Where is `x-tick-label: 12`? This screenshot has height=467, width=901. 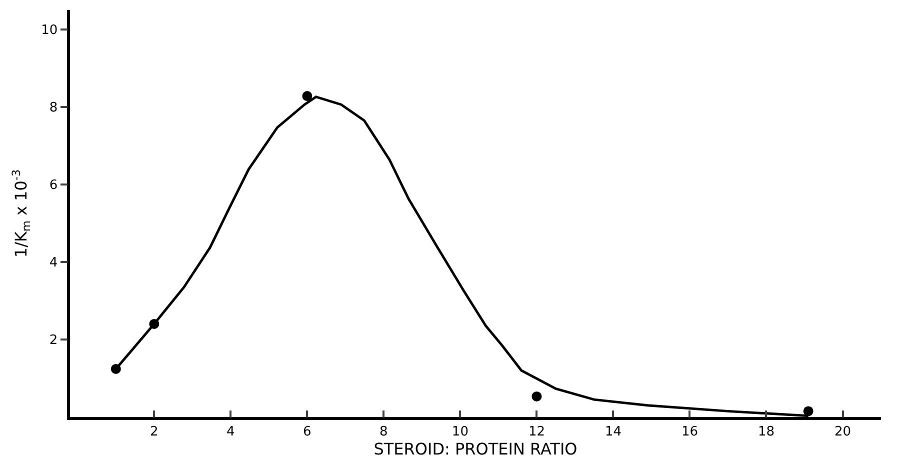
x-tick-label: 12 is located at coordinates (536, 432).